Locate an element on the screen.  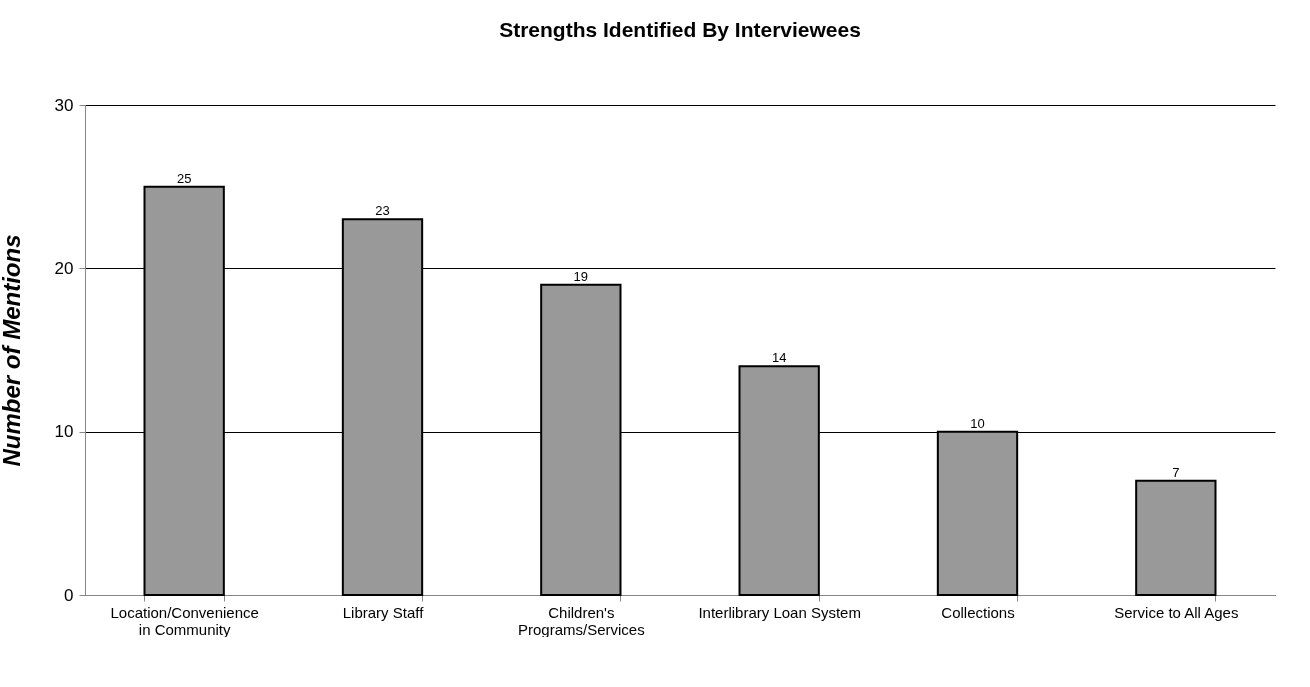
data-label: 23 is located at coordinates (382, 211).